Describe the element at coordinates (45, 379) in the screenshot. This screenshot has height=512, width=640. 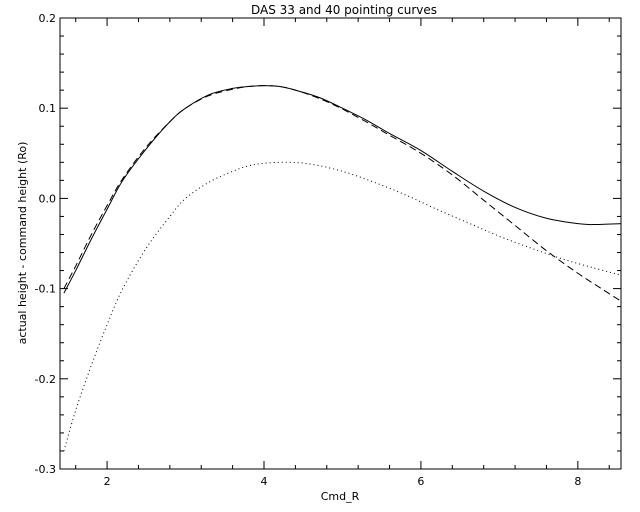
I see `y-tick-label: -0.2` at that location.